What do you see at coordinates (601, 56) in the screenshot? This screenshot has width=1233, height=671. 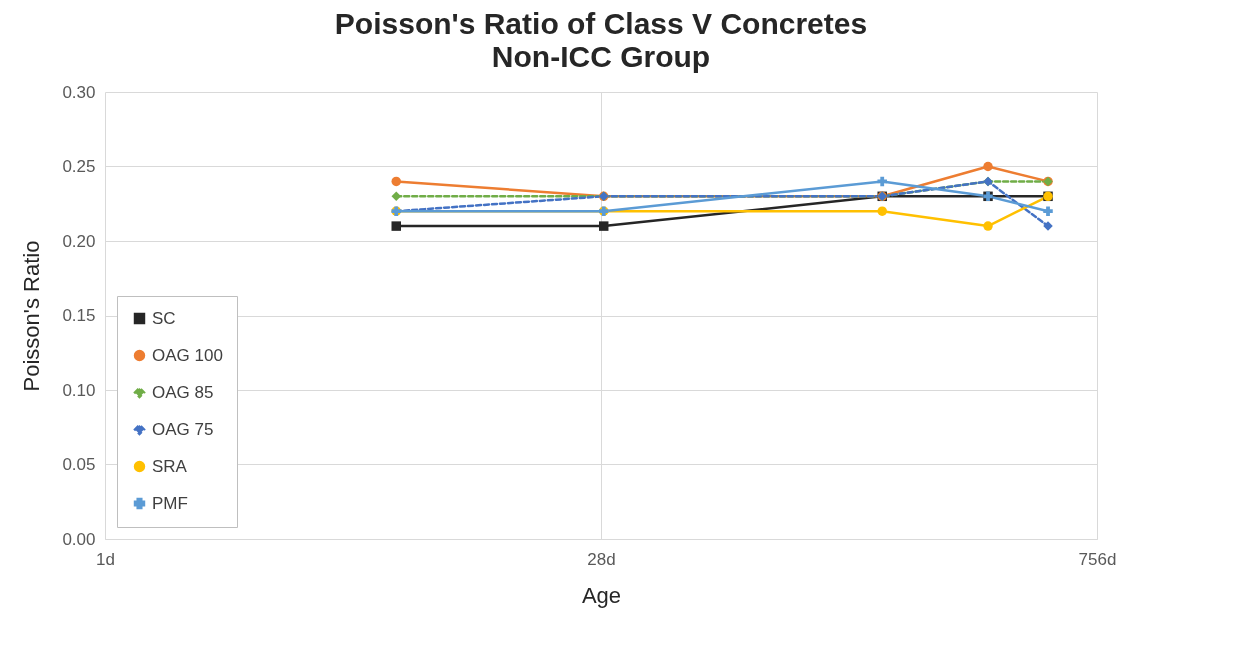 I see `chart-subtitle: Non-ICC Group` at bounding box center [601, 56].